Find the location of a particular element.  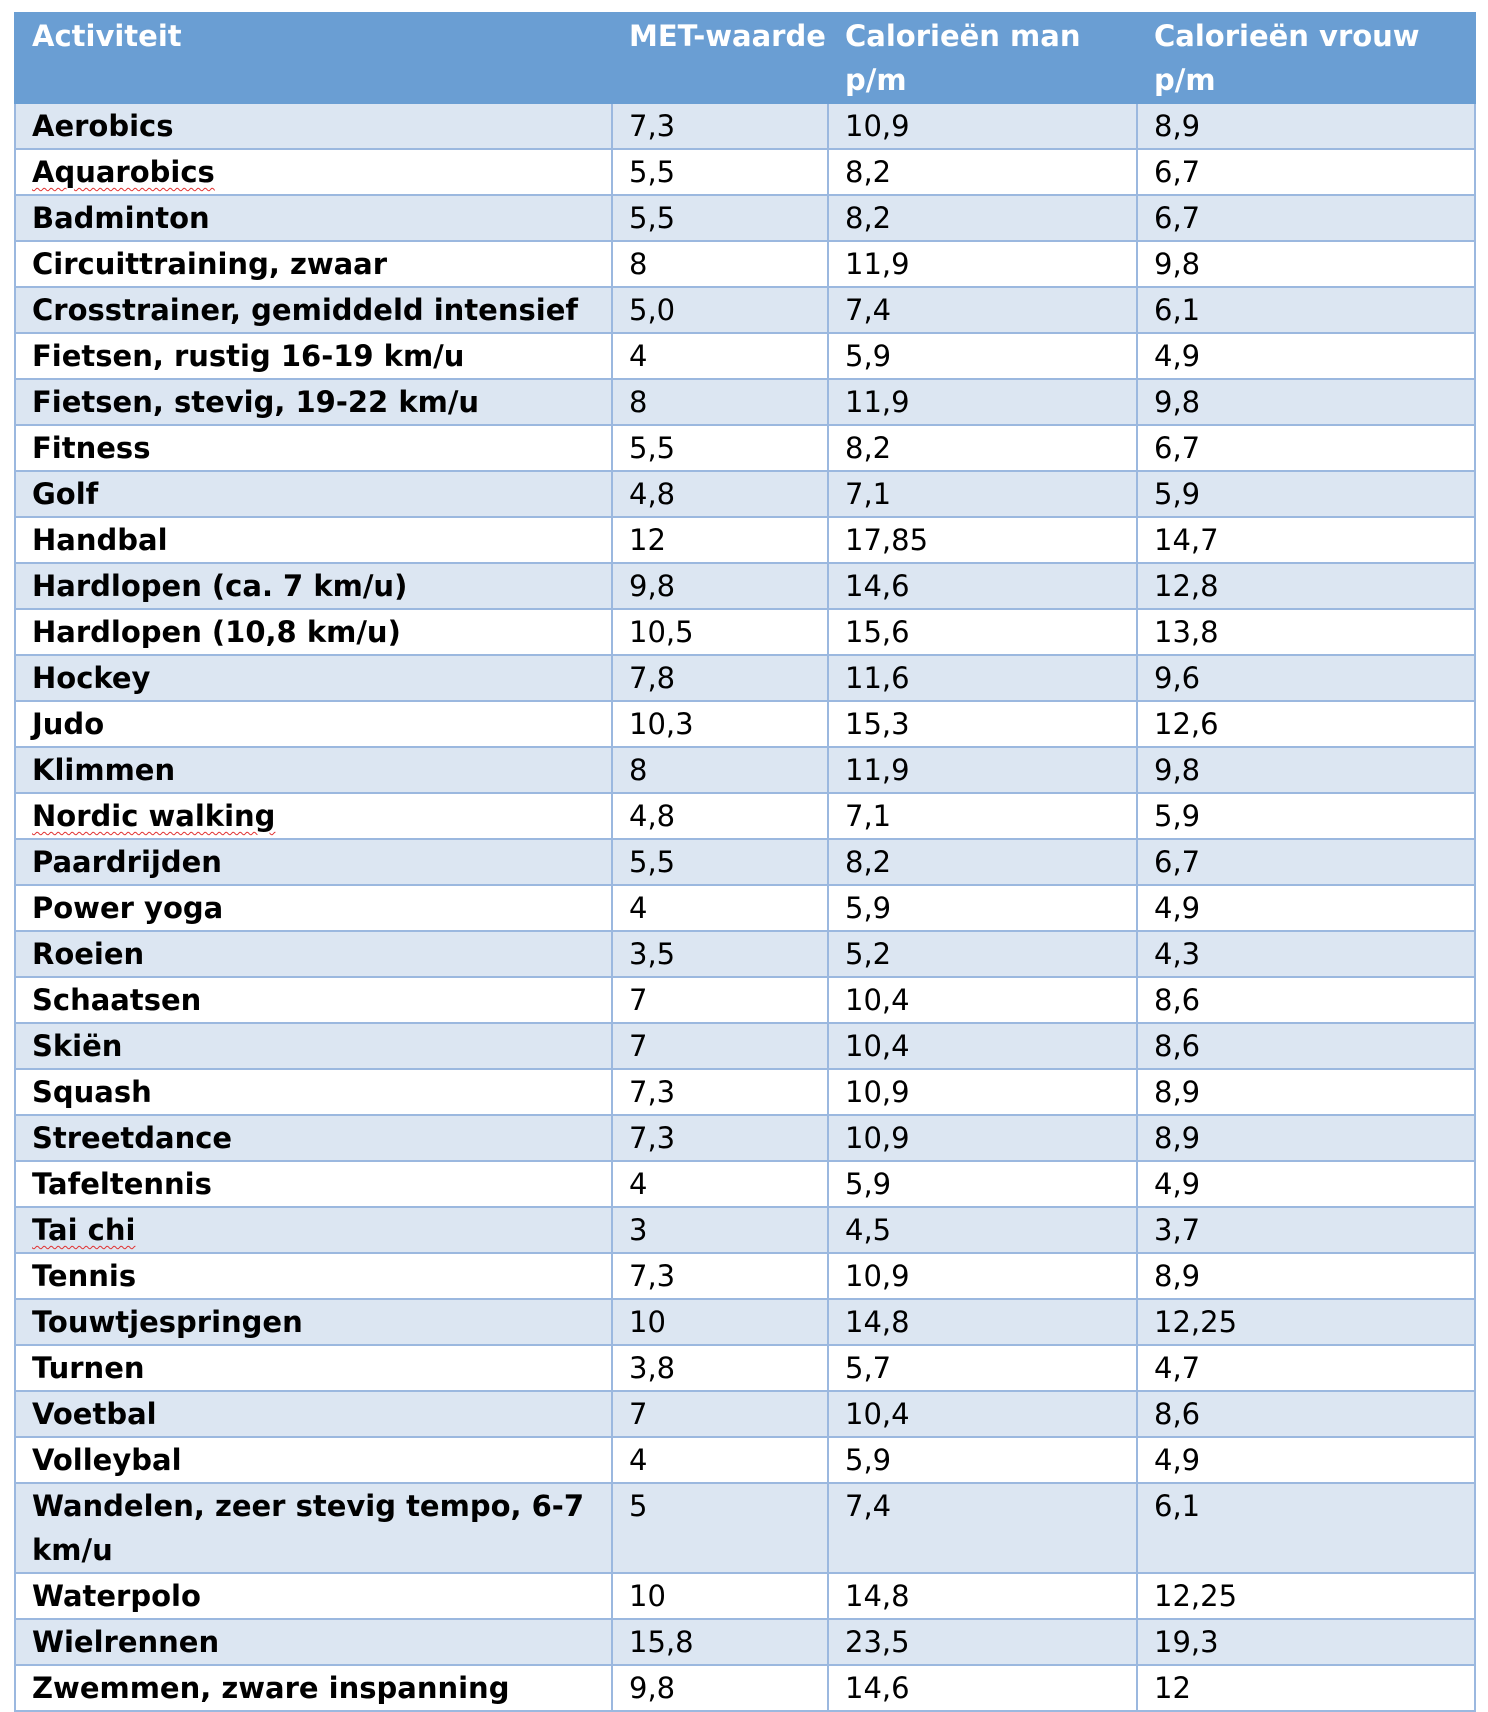

table-row: Klimmen 8 11,9 9,8 is located at coordinates (745, 770).